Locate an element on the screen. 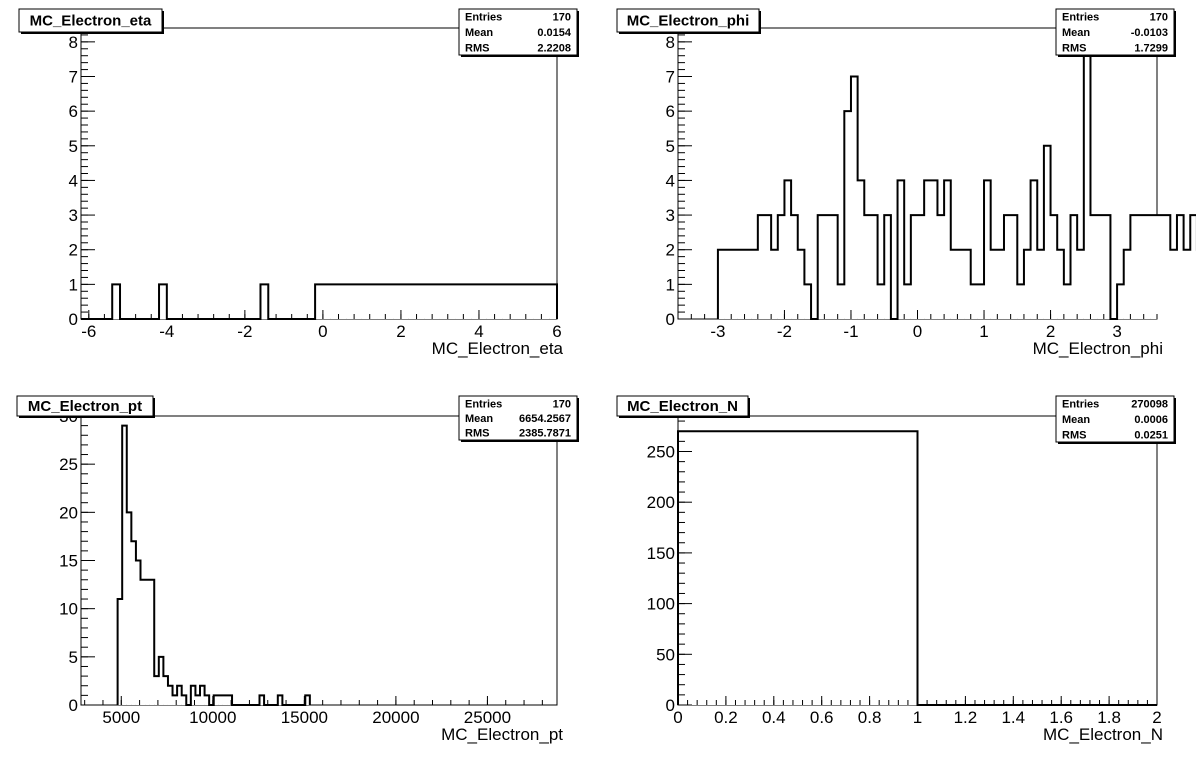  x-axis-title: MC_Electron_phi is located at coordinates (1098, 348).